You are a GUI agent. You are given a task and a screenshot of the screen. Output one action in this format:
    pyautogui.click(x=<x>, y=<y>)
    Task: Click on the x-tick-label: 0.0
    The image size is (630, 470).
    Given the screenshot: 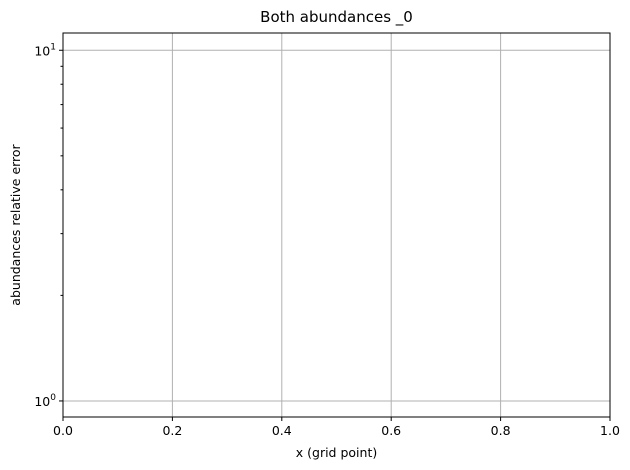 What is the action you would take?
    pyautogui.click(x=63, y=430)
    